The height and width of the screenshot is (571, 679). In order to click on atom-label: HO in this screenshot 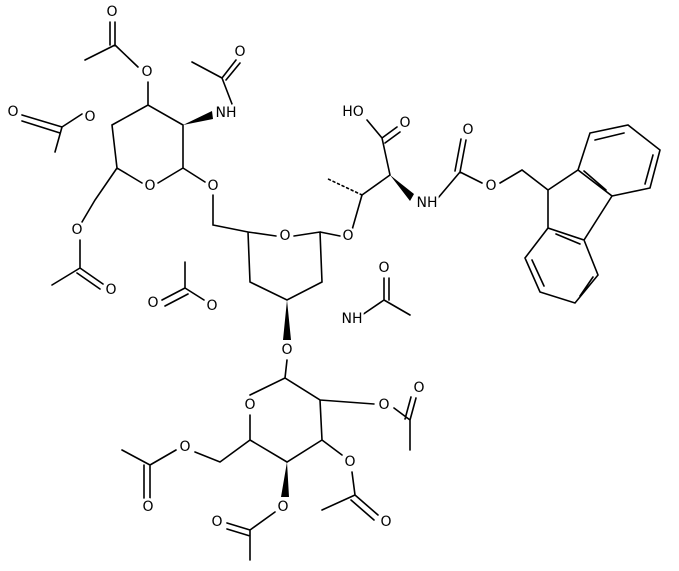, I will do `click(353, 112)`.